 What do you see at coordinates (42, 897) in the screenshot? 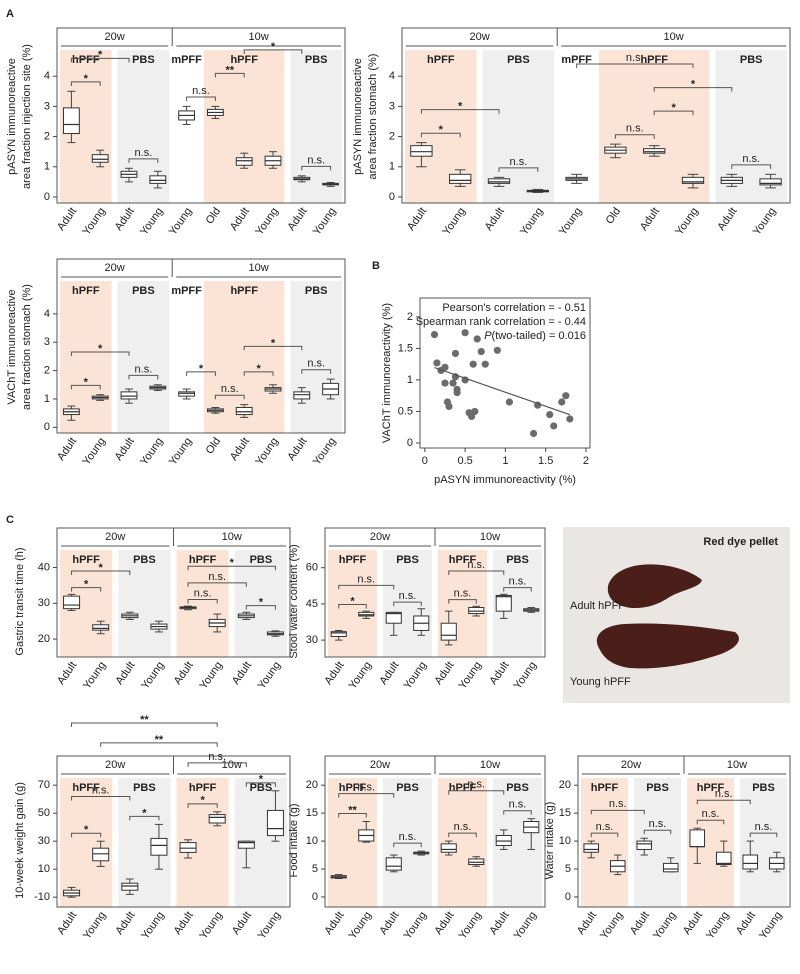
I see `y-tick-label: -10` at bounding box center [42, 897].